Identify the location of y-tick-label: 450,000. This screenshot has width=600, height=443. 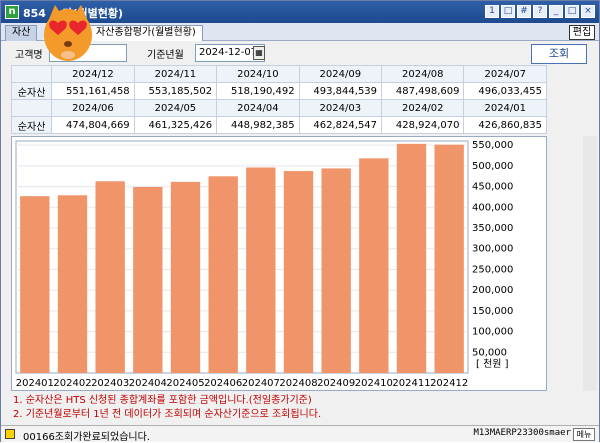
(492, 187).